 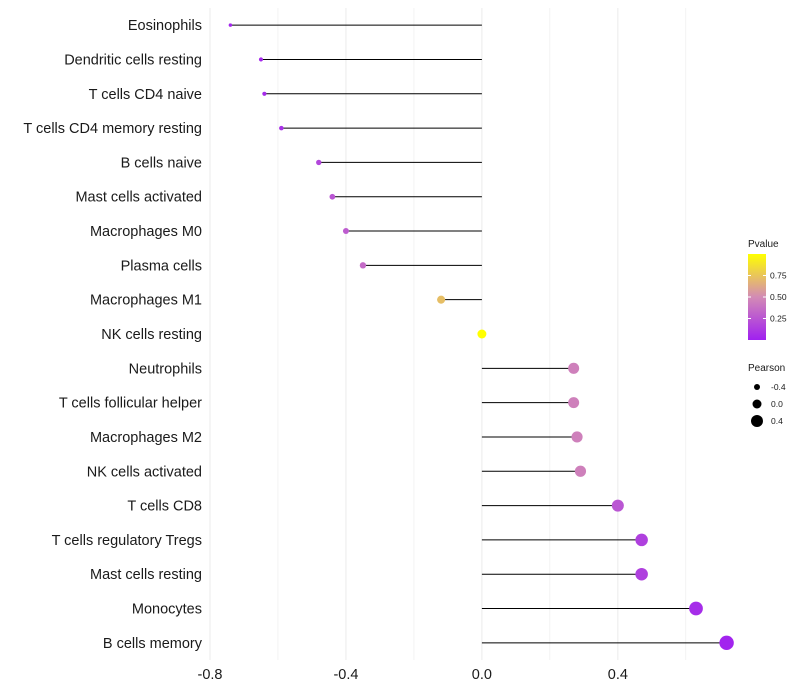 What do you see at coordinates (146, 301) in the screenshot?
I see `y-tick-label: Macrophages M1` at bounding box center [146, 301].